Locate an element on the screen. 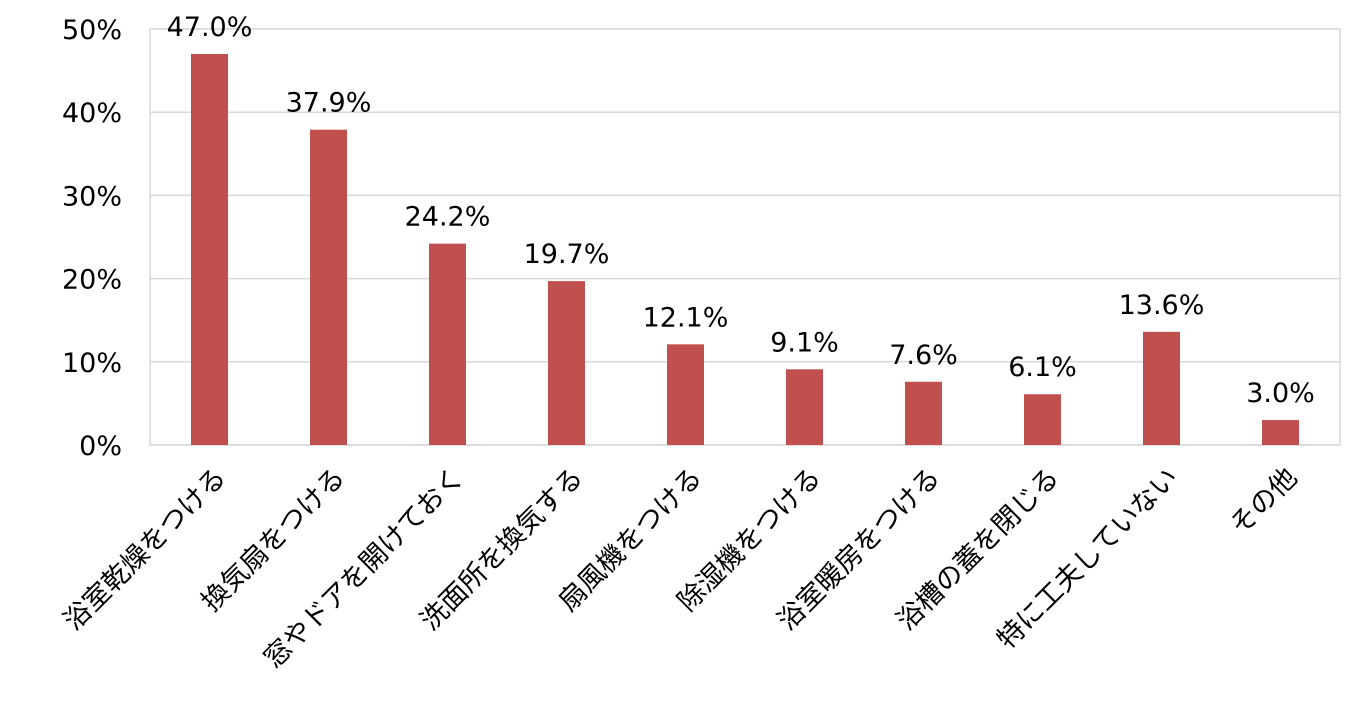  data-label: 6.1% is located at coordinates (1042, 367).